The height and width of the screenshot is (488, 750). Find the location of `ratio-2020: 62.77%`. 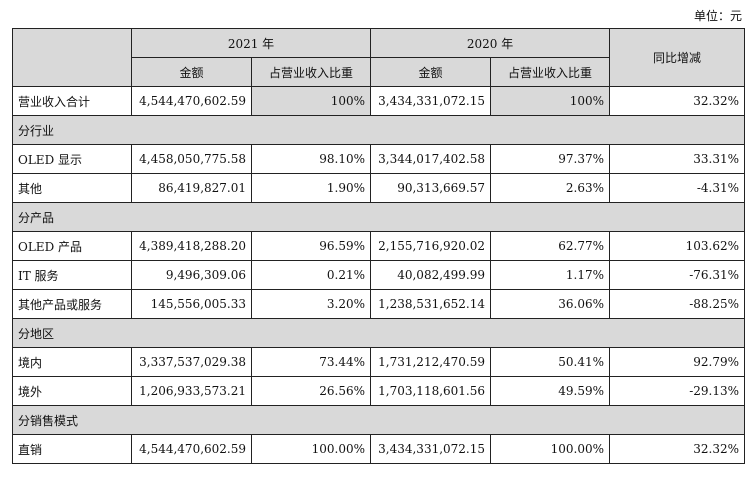

ratio-2020: 62.77% is located at coordinates (550, 246).